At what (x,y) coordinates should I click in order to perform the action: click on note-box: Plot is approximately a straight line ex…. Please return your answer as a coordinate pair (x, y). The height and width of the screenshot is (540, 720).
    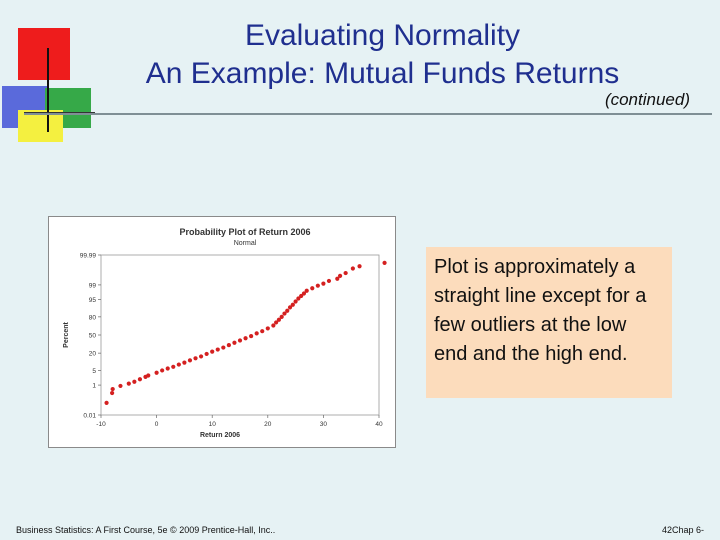
    Looking at the image, I should click on (549, 322).